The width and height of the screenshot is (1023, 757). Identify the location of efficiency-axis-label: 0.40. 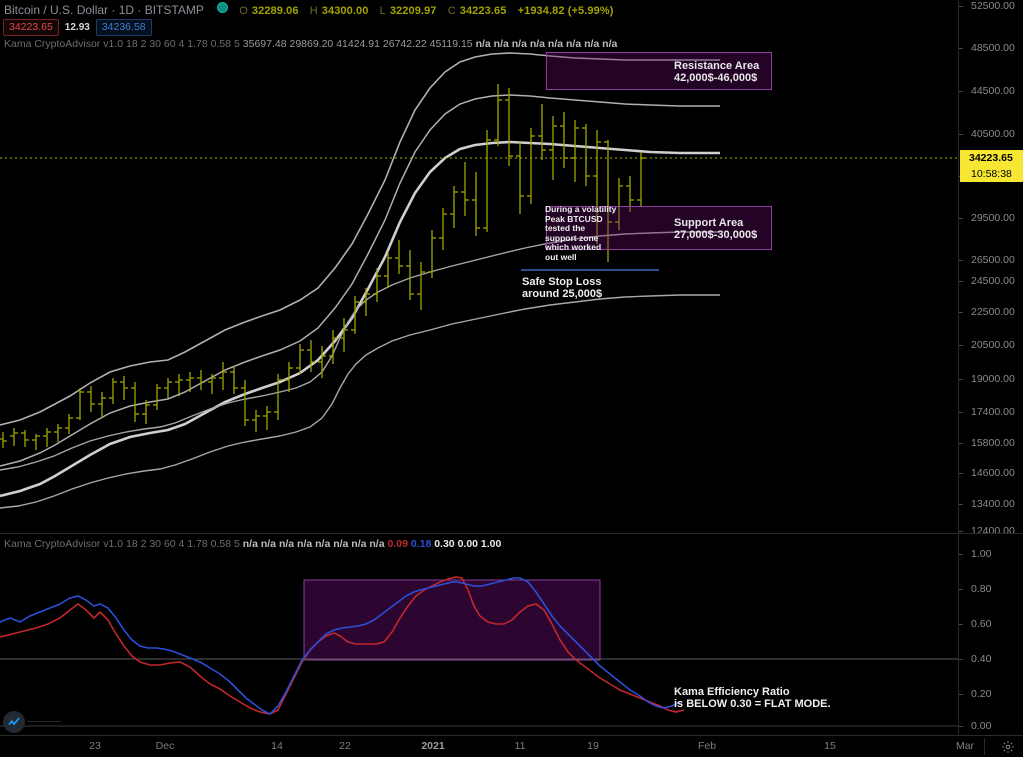
(981, 659).